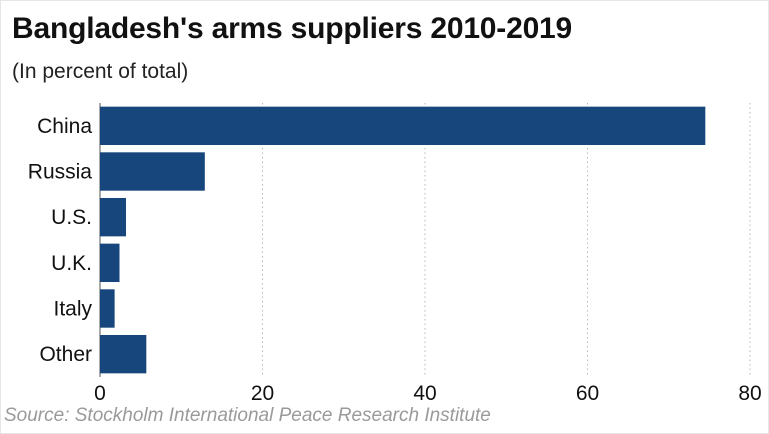  I want to click on category-label: Italy, so click(72, 309).